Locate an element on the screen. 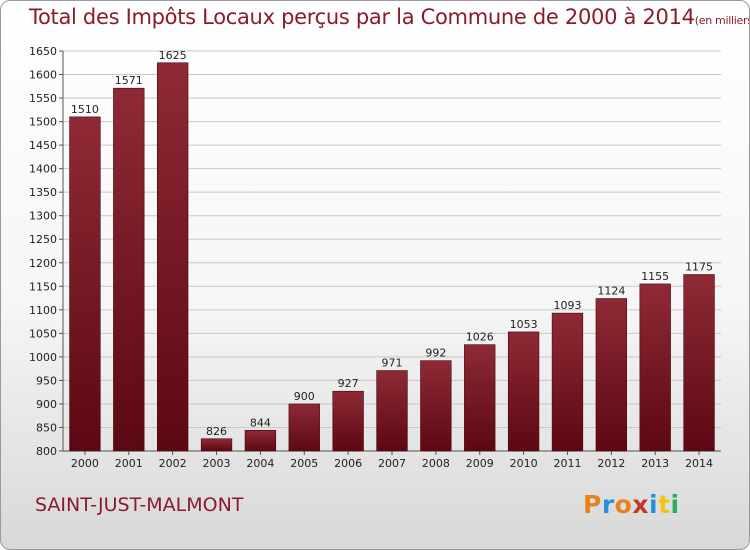 This screenshot has width=750, height=550. y-tick-label: 1300 is located at coordinates (43, 216).